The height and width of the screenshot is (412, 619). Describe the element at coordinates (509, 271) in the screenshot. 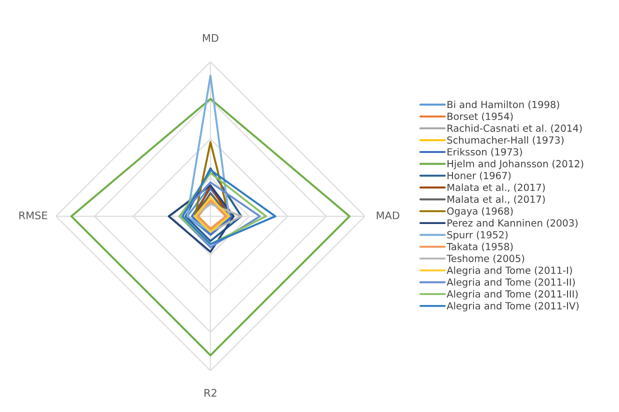

I see `legend-label: Alegria and Tome (2011-I)` at that location.